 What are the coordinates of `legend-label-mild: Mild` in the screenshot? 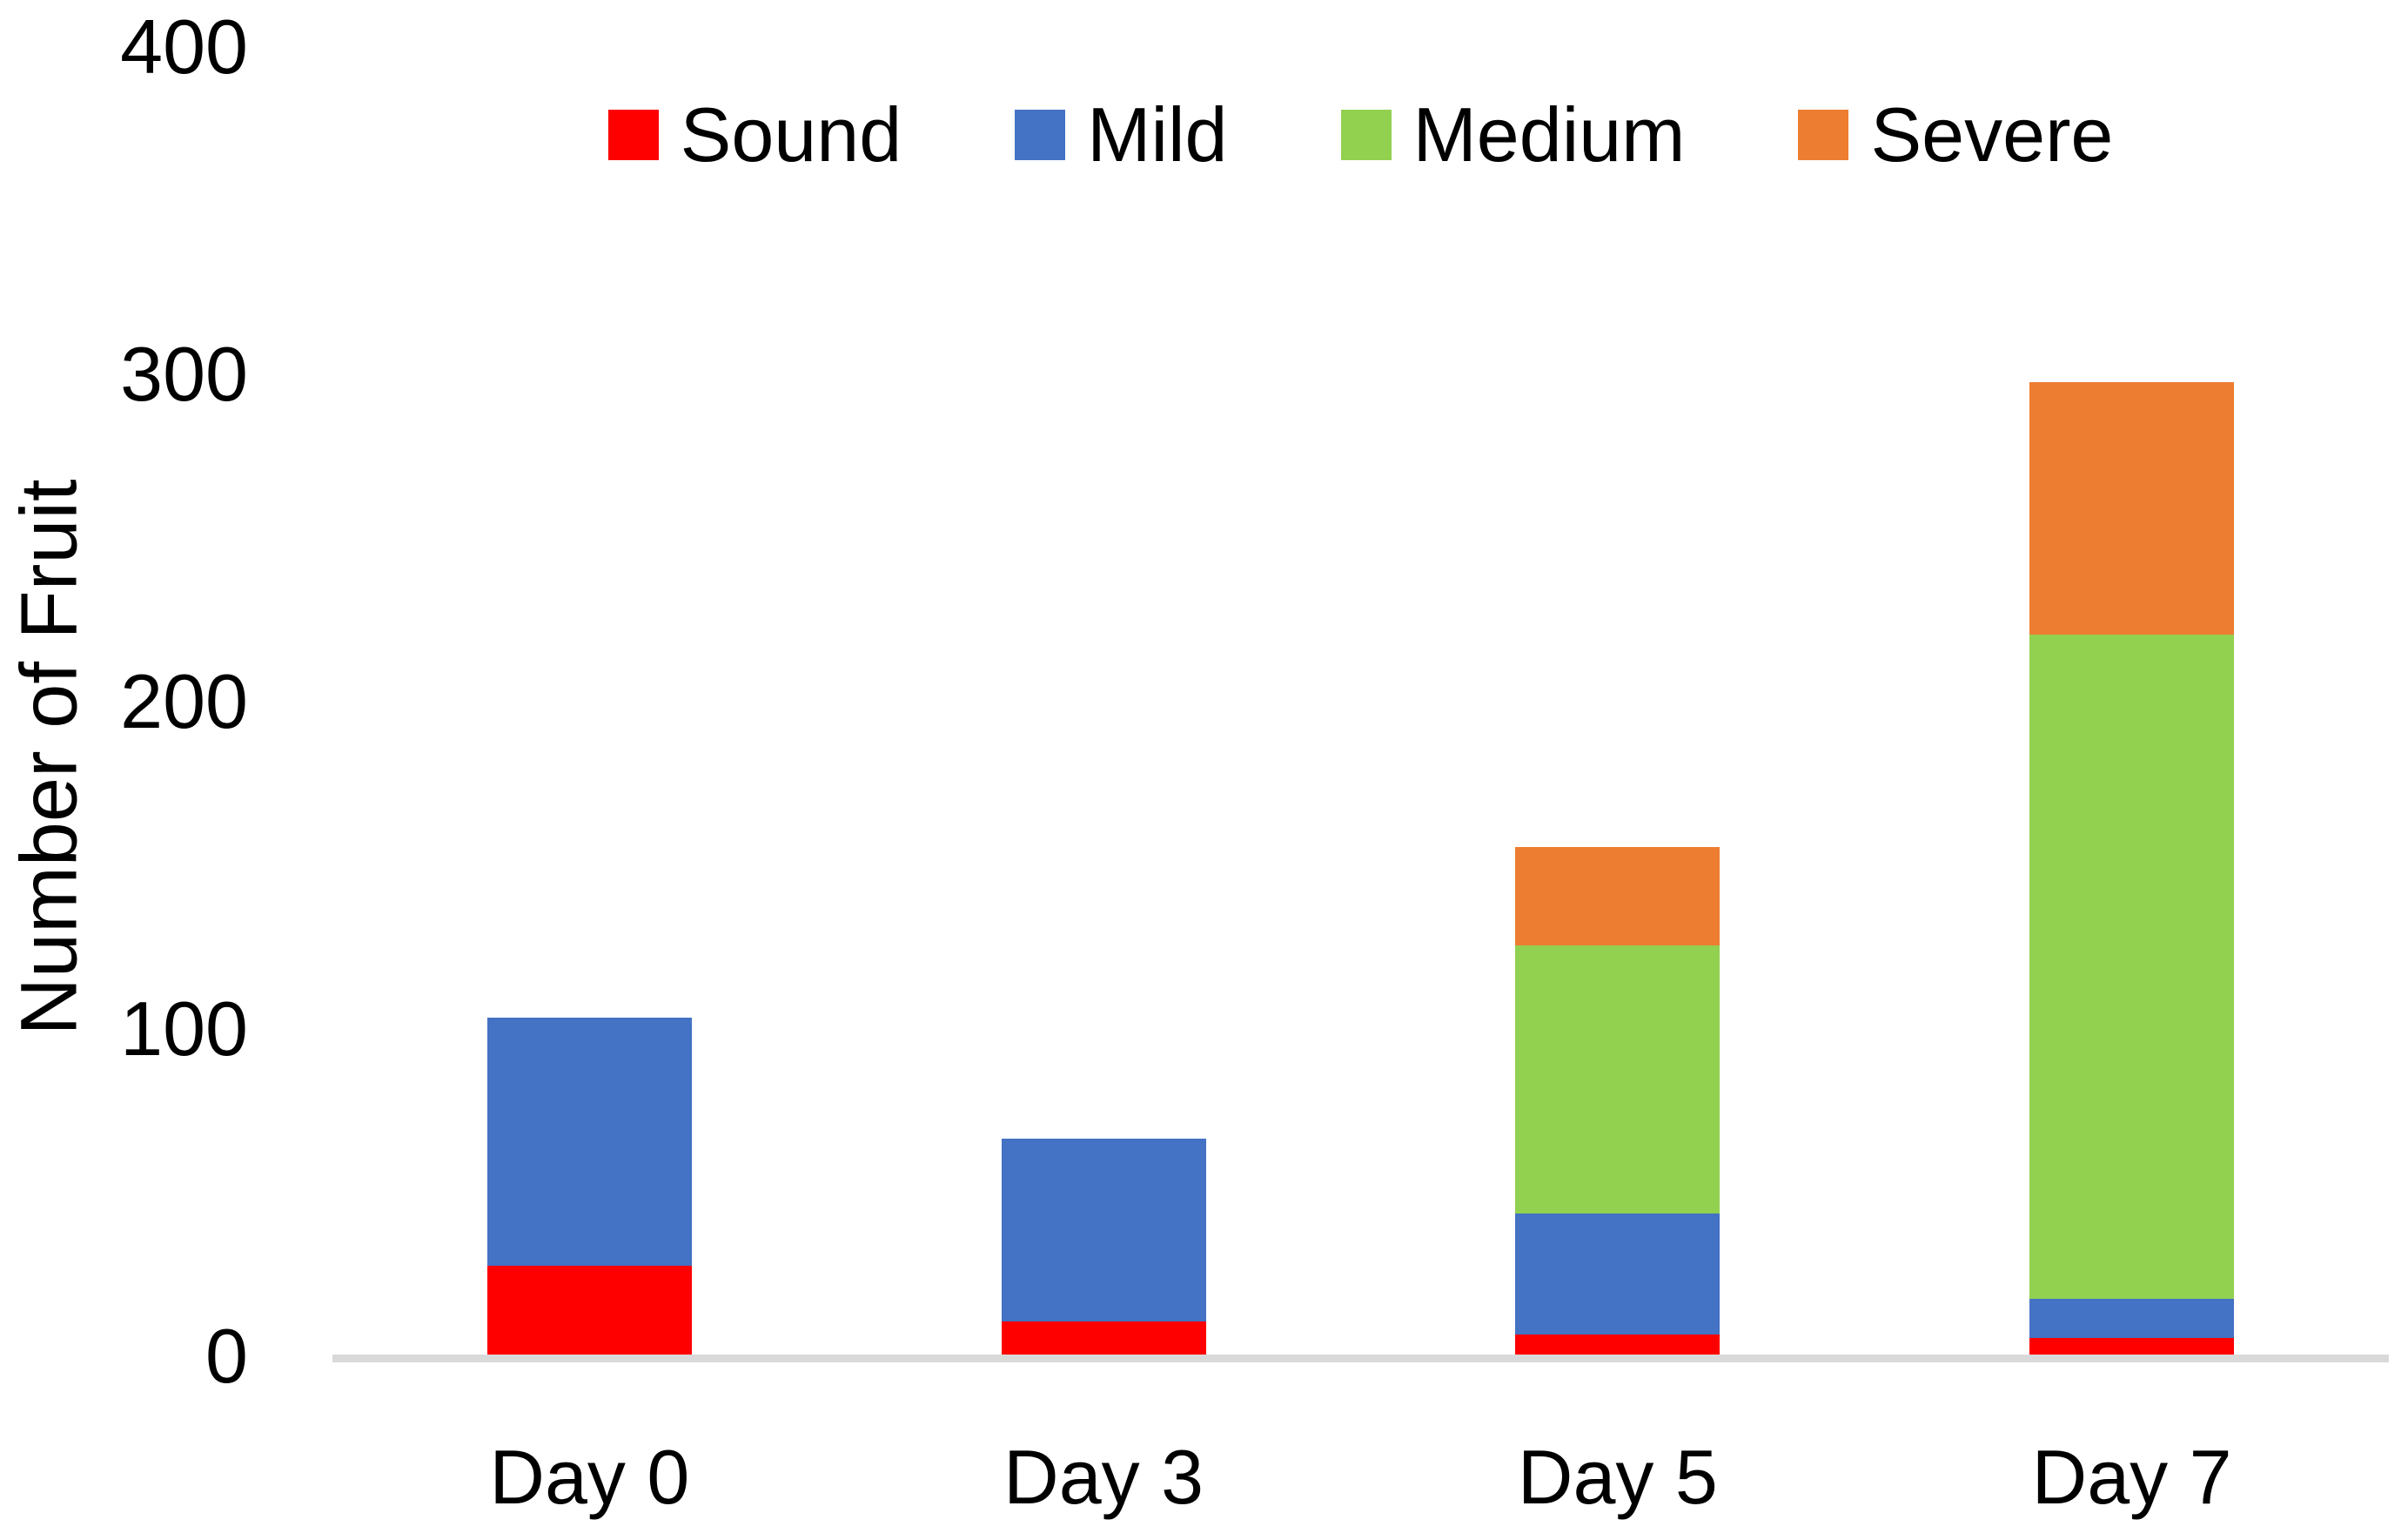 It's located at (1157, 134).